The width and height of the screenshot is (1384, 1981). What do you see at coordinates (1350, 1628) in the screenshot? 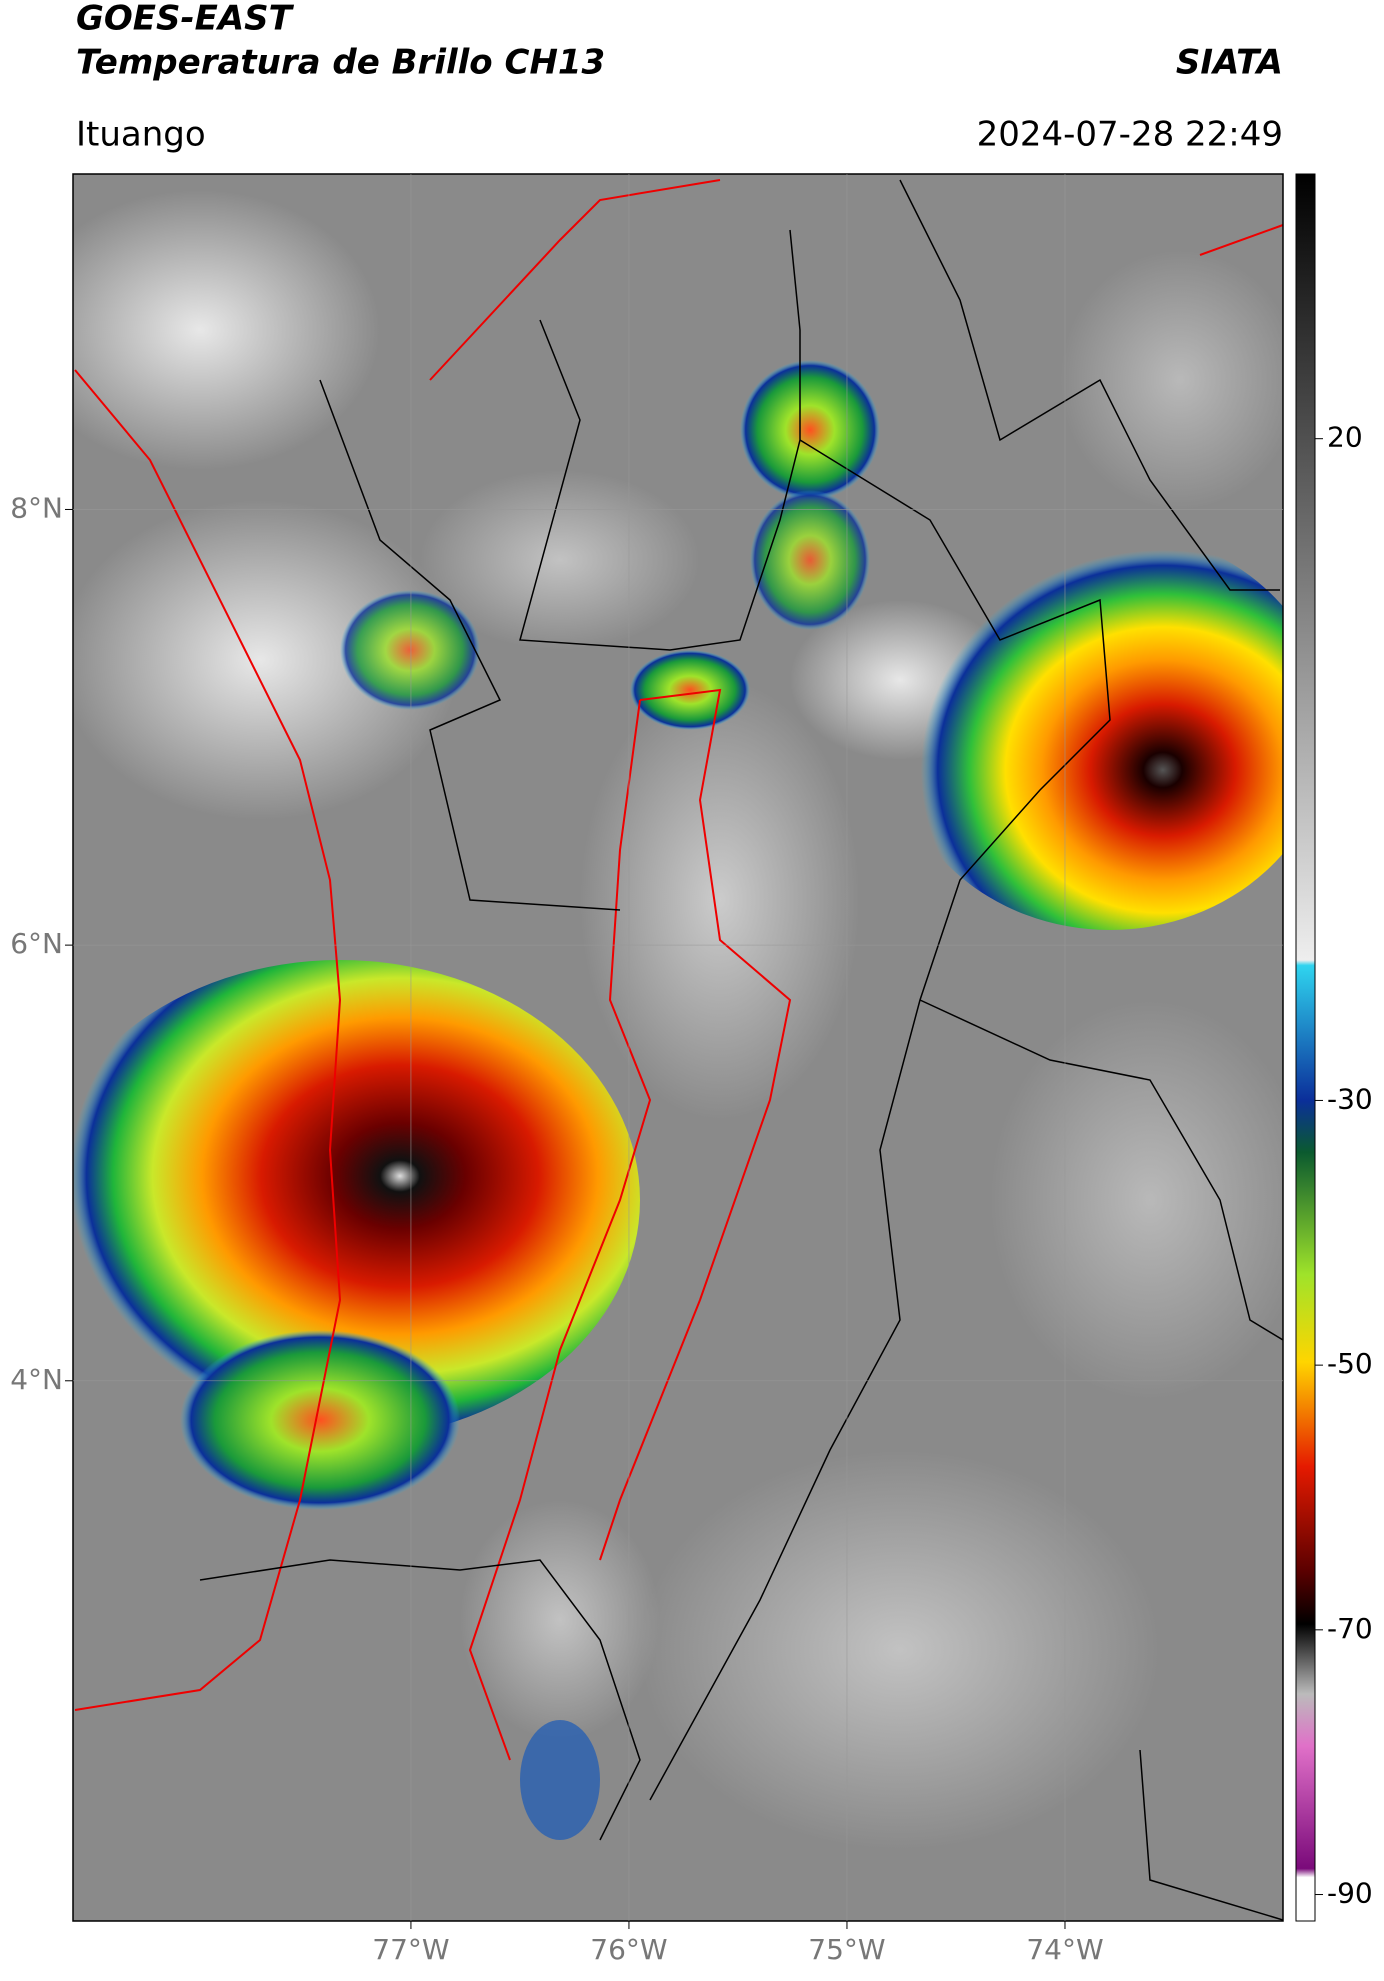
I see `colorbar-tick-label: -70` at bounding box center [1350, 1628].